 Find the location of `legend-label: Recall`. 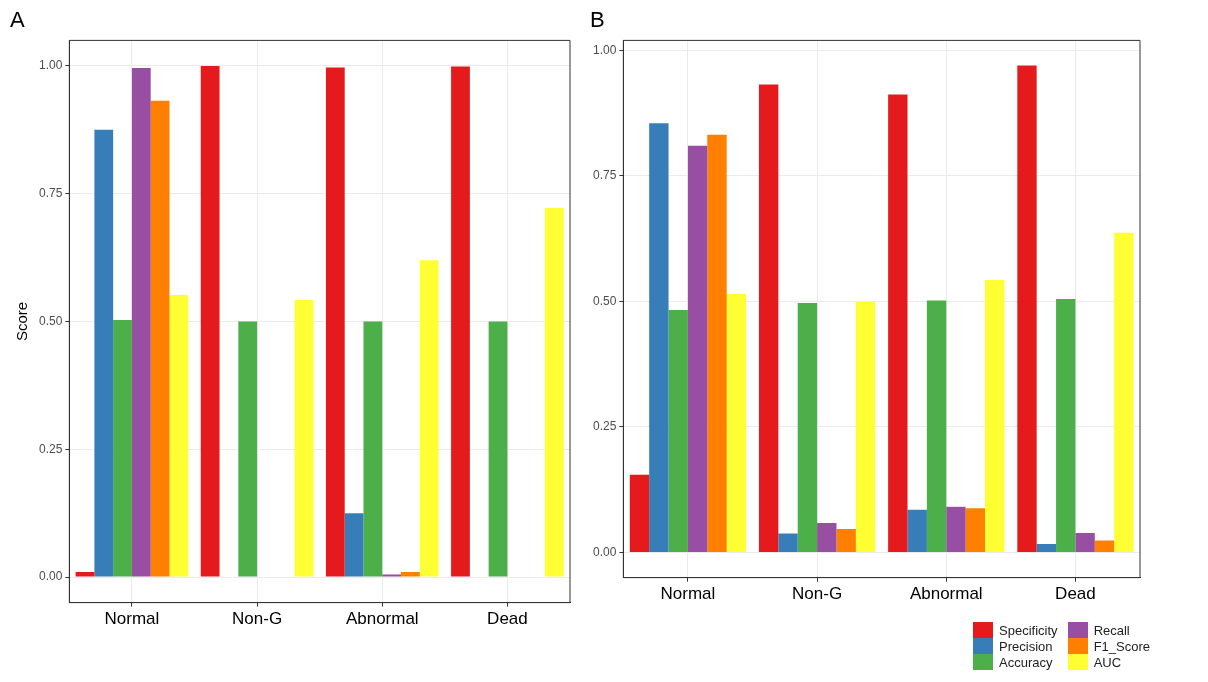

legend-label: Recall is located at coordinates (1111, 630).